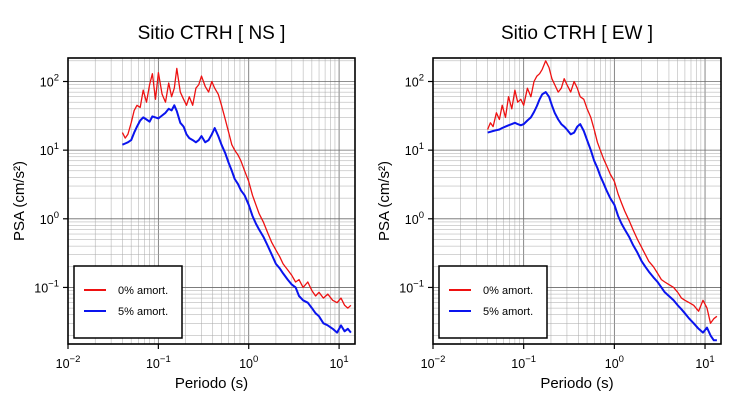 The height and width of the screenshot is (400, 730). I want to click on chart-title: Sitio CTRH [ EW ], so click(577, 33).